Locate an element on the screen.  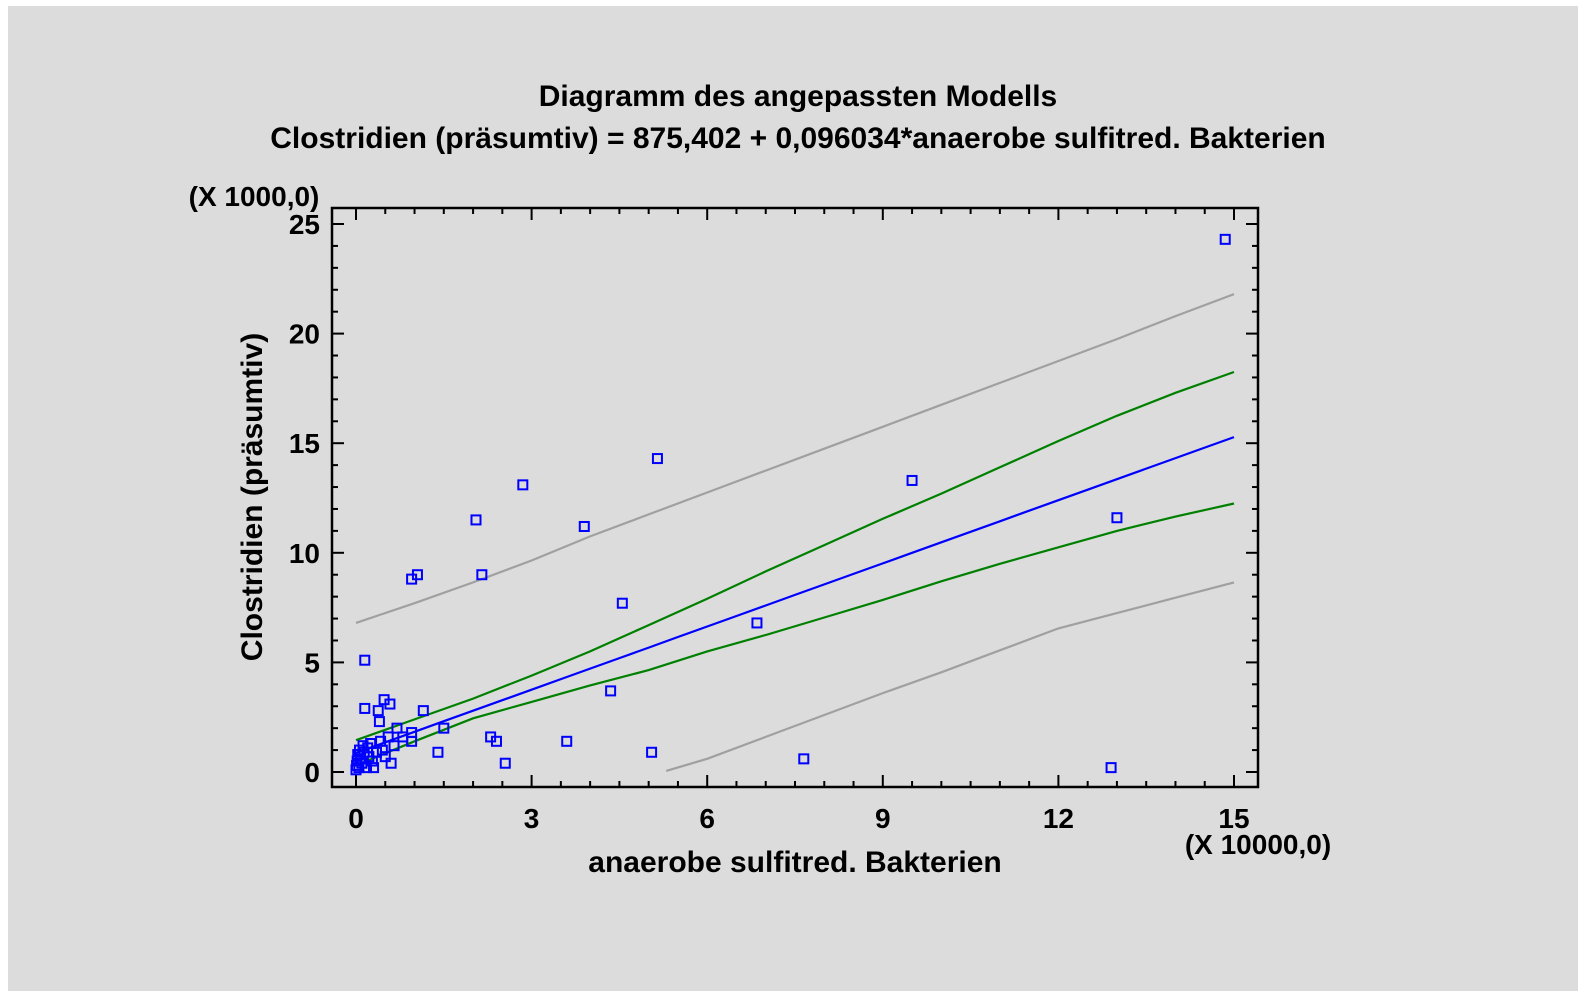
x-tick-label: 3 is located at coordinates (532, 818).